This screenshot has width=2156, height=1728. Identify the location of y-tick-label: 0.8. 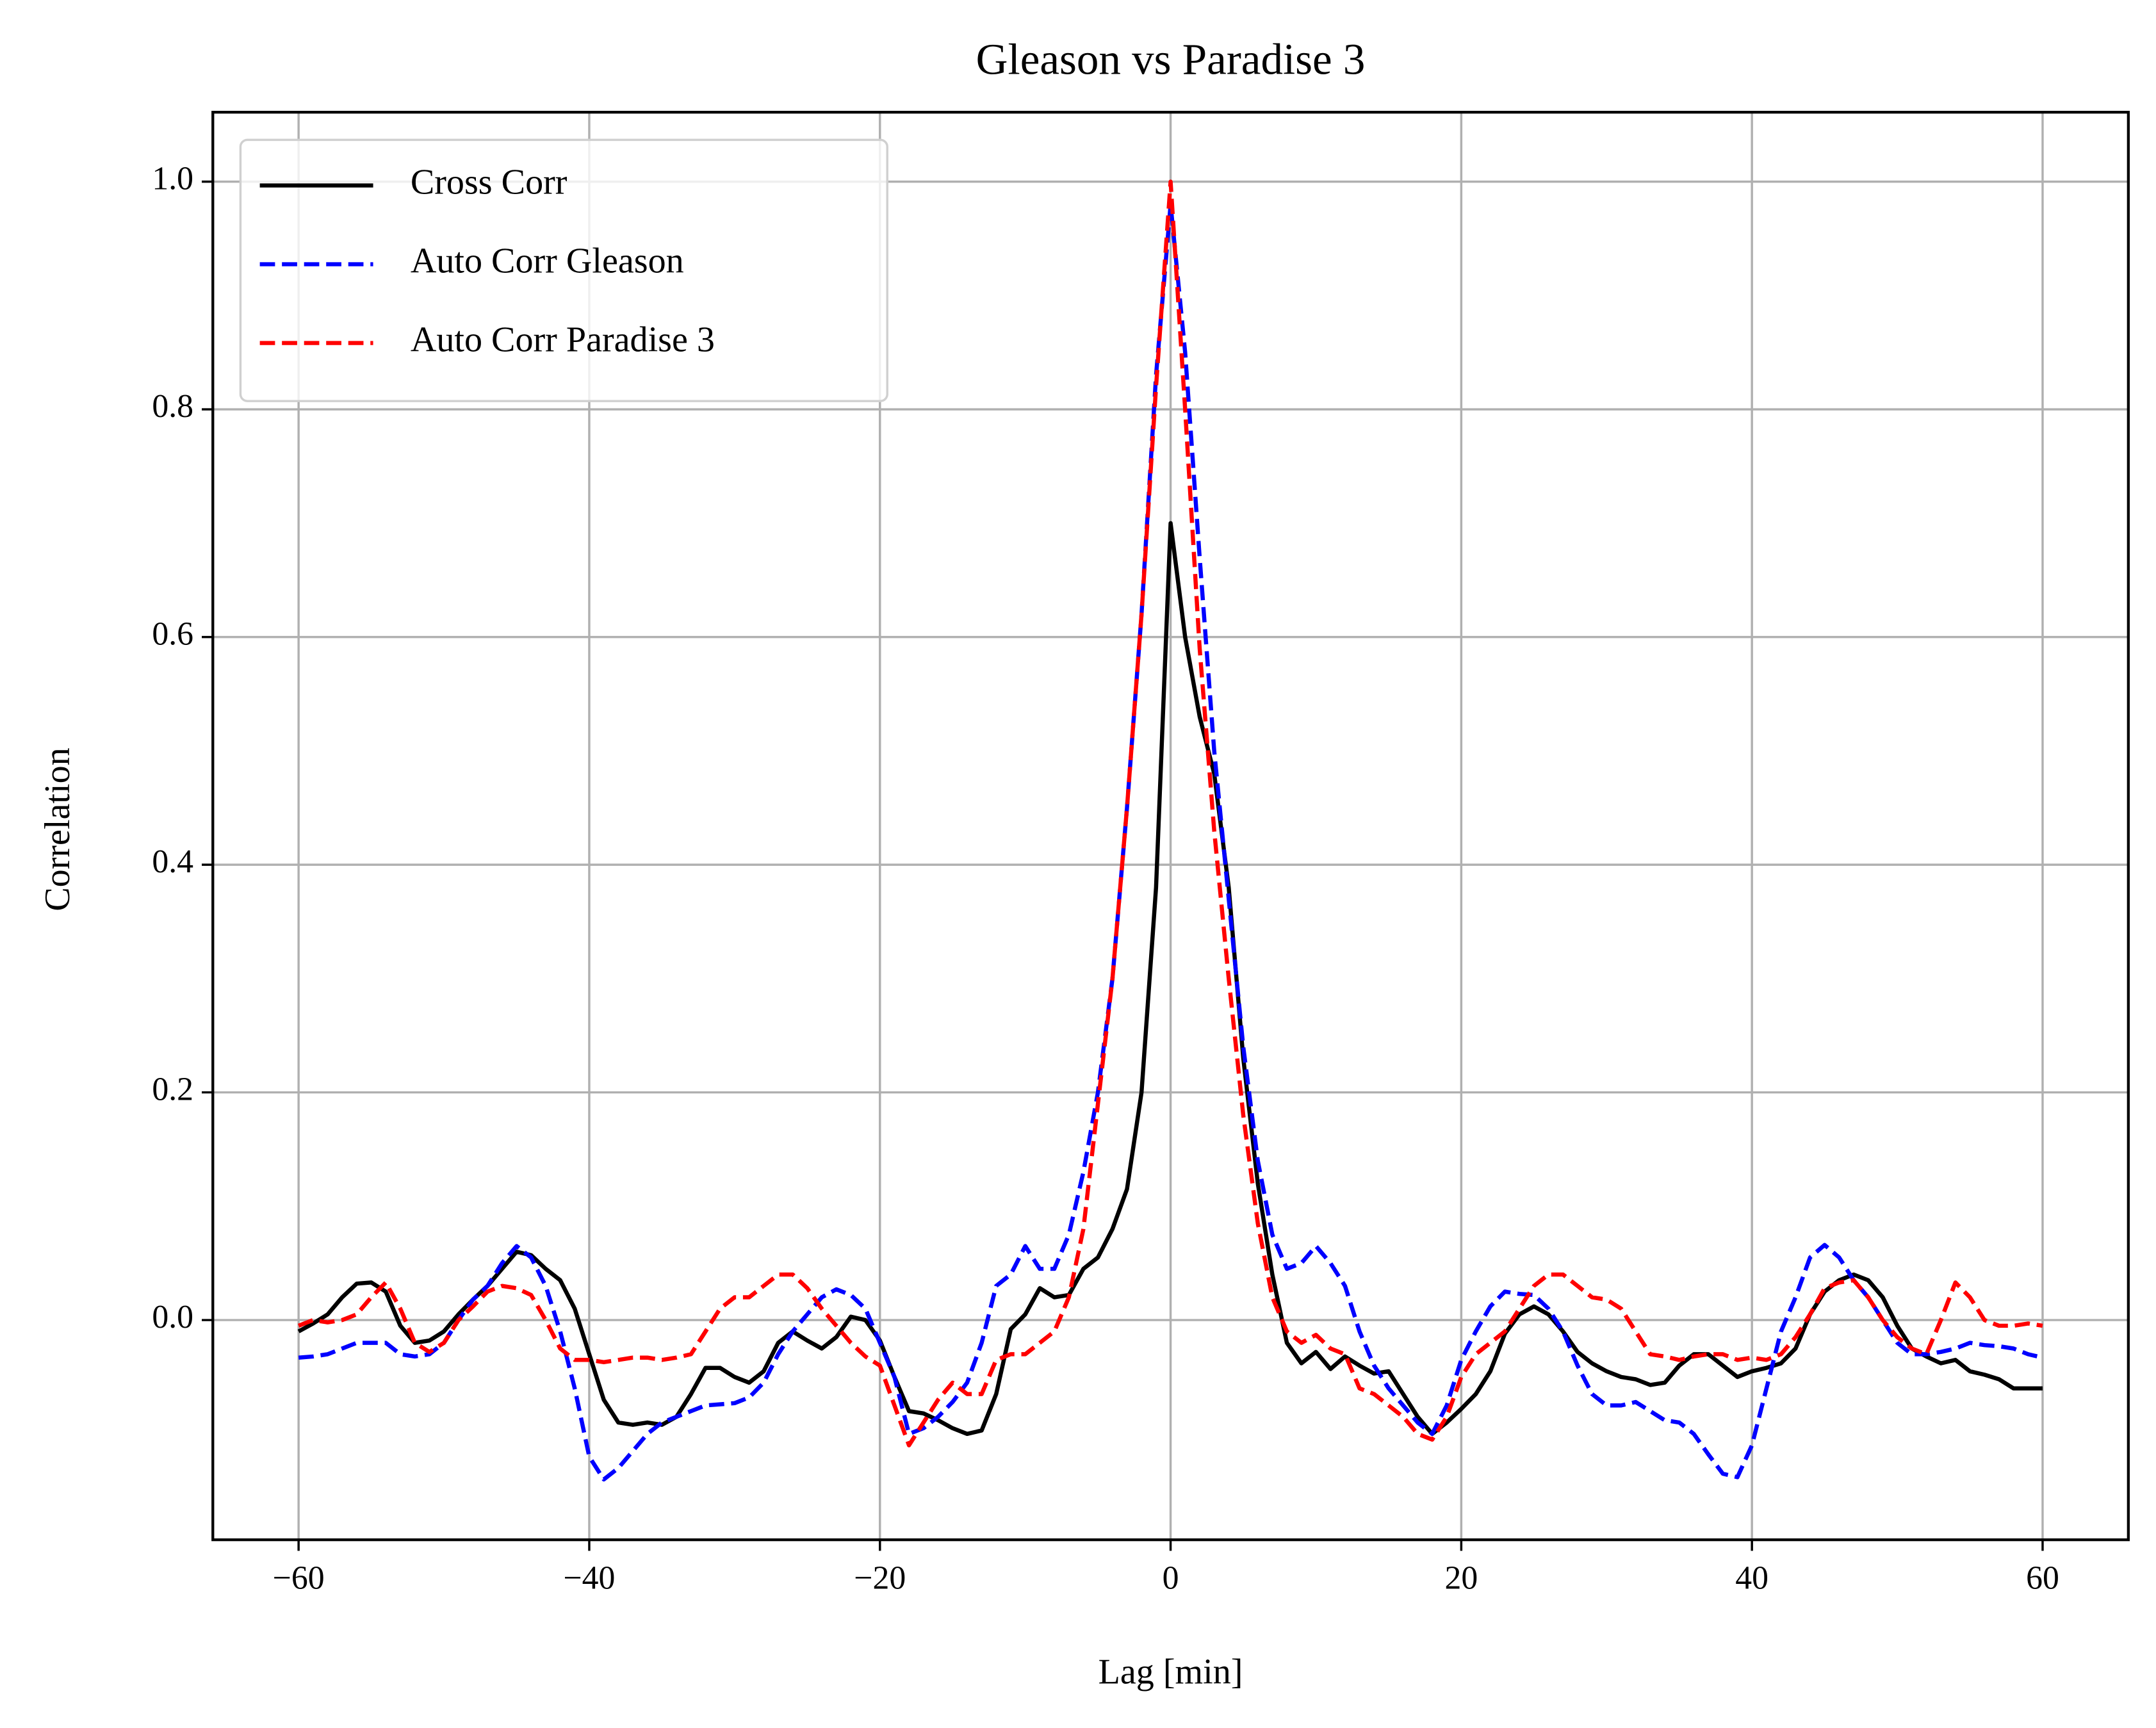
(172, 406).